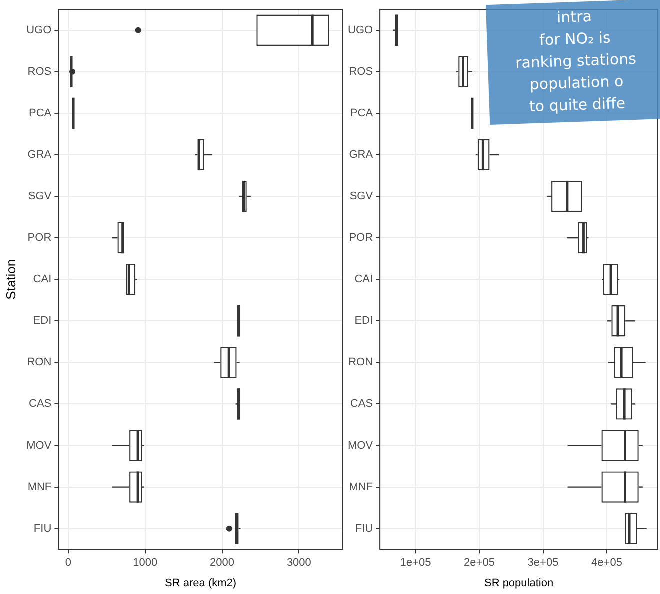 The image size is (660, 594). Describe the element at coordinates (68, 563) in the screenshot. I see `x-tick-label: 0` at that location.